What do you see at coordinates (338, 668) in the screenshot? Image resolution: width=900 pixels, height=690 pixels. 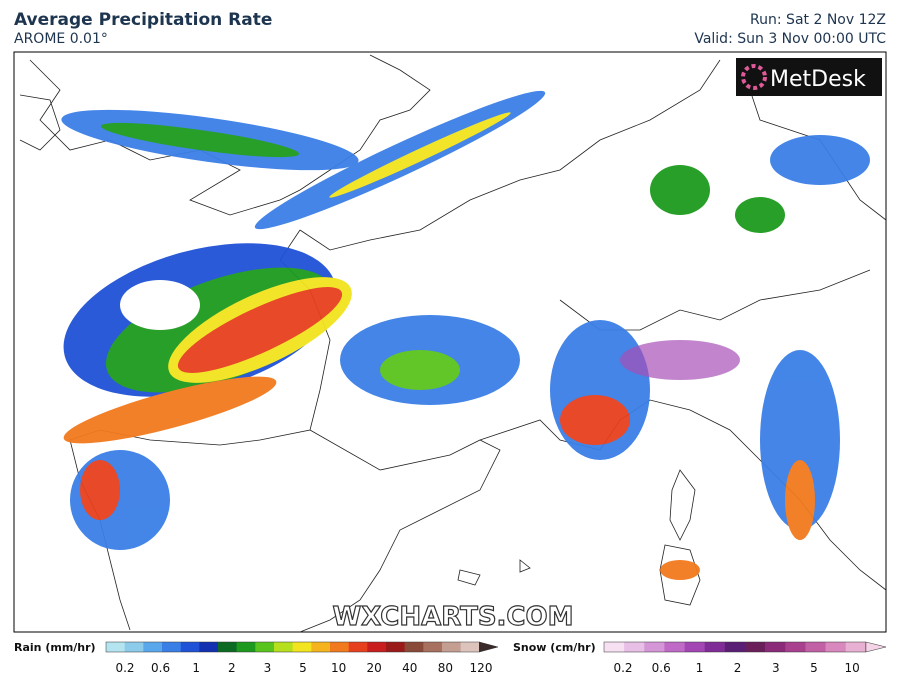 I see `rain-tick-label: 10` at bounding box center [338, 668].